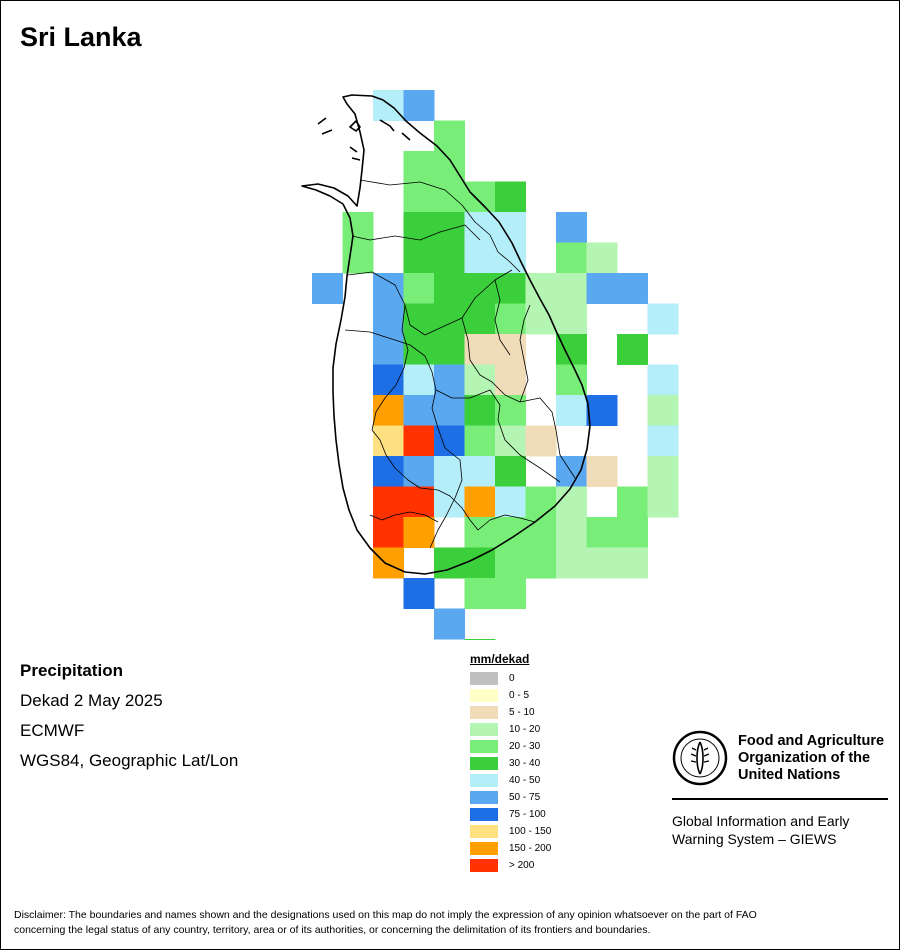  I want to click on northern-islands, so click(364, 139).